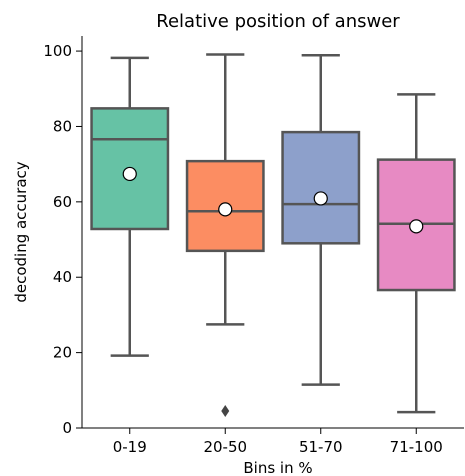  Describe the element at coordinates (62, 277) in the screenshot. I see `y-tick-label: 40` at that location.